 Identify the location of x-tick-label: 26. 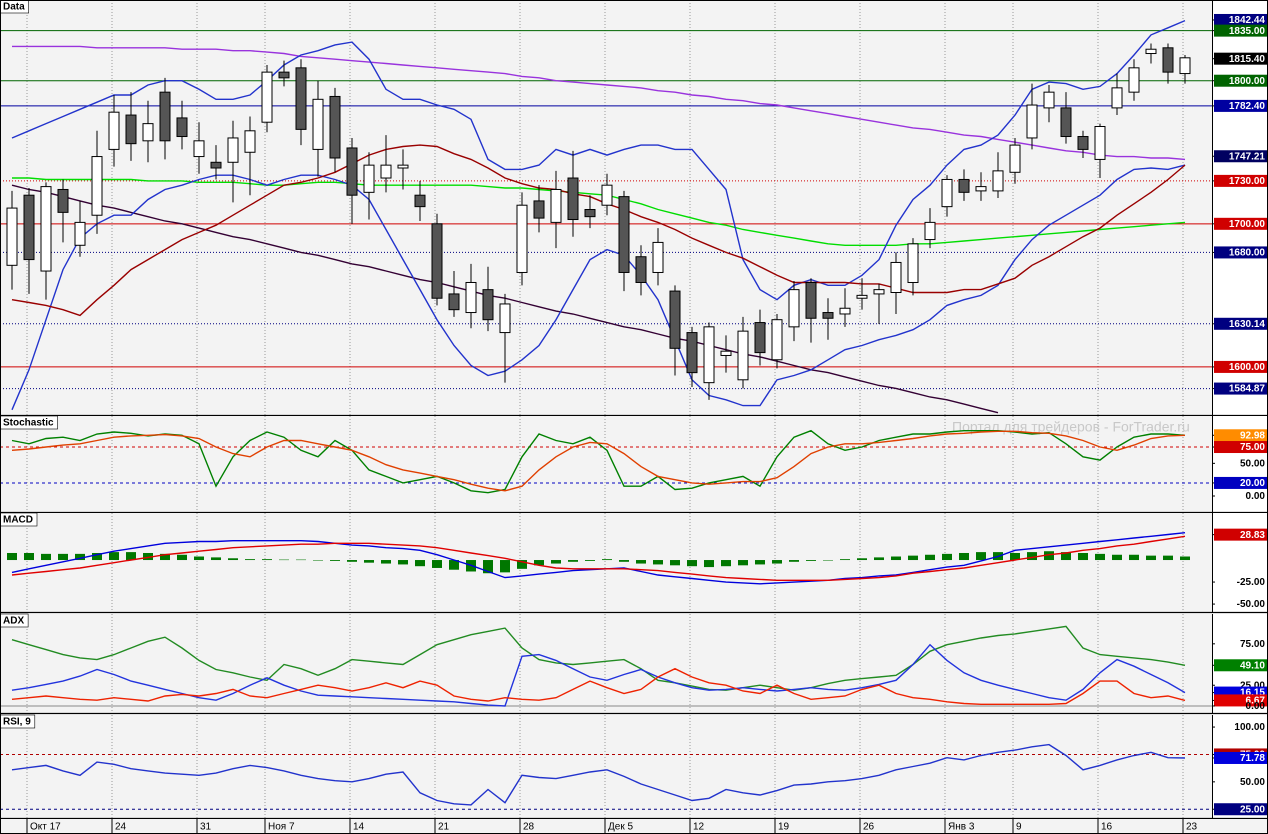
(869, 827).